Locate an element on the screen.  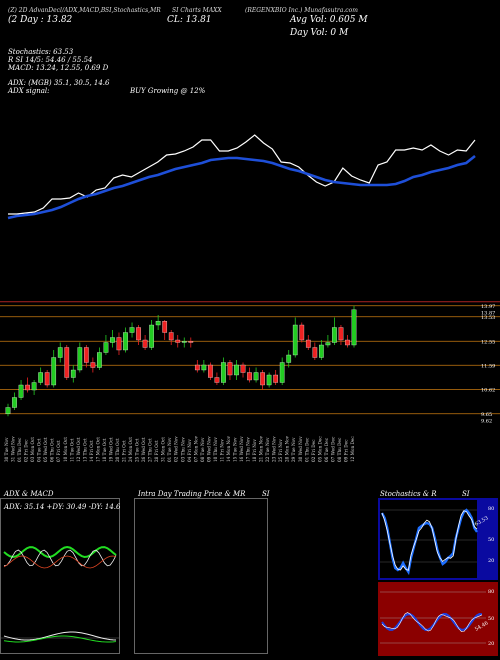
adx-signal-value: BUY Growing @ 12% is located at coordinates (168, 91).